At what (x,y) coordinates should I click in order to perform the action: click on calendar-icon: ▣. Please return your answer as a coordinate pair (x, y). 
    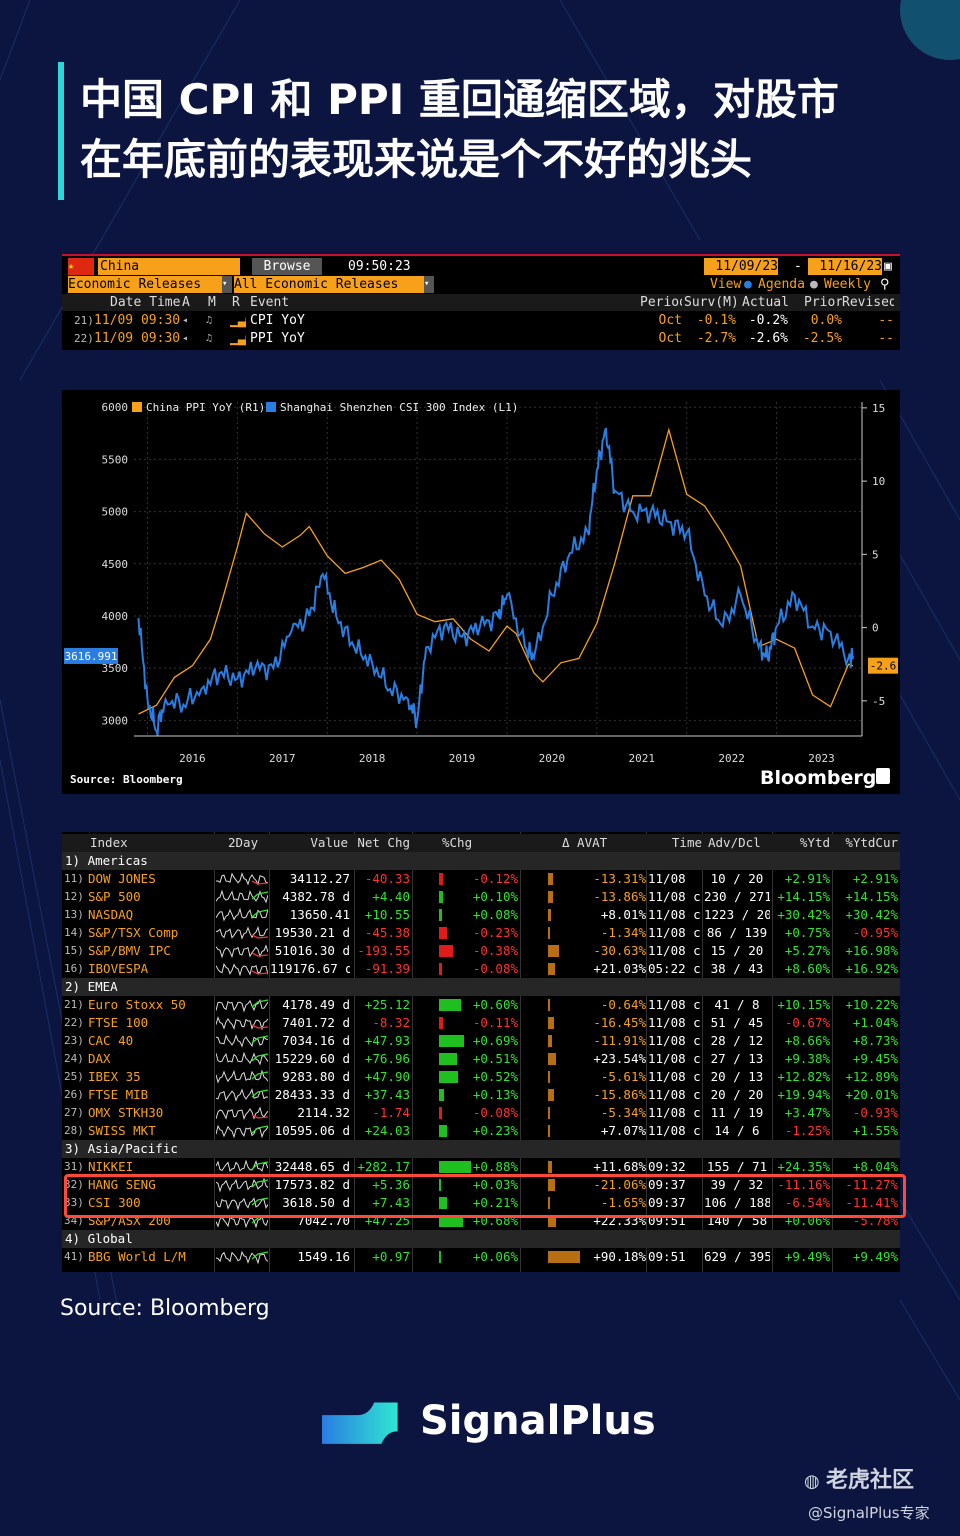
    Looking at the image, I should click on (888, 266).